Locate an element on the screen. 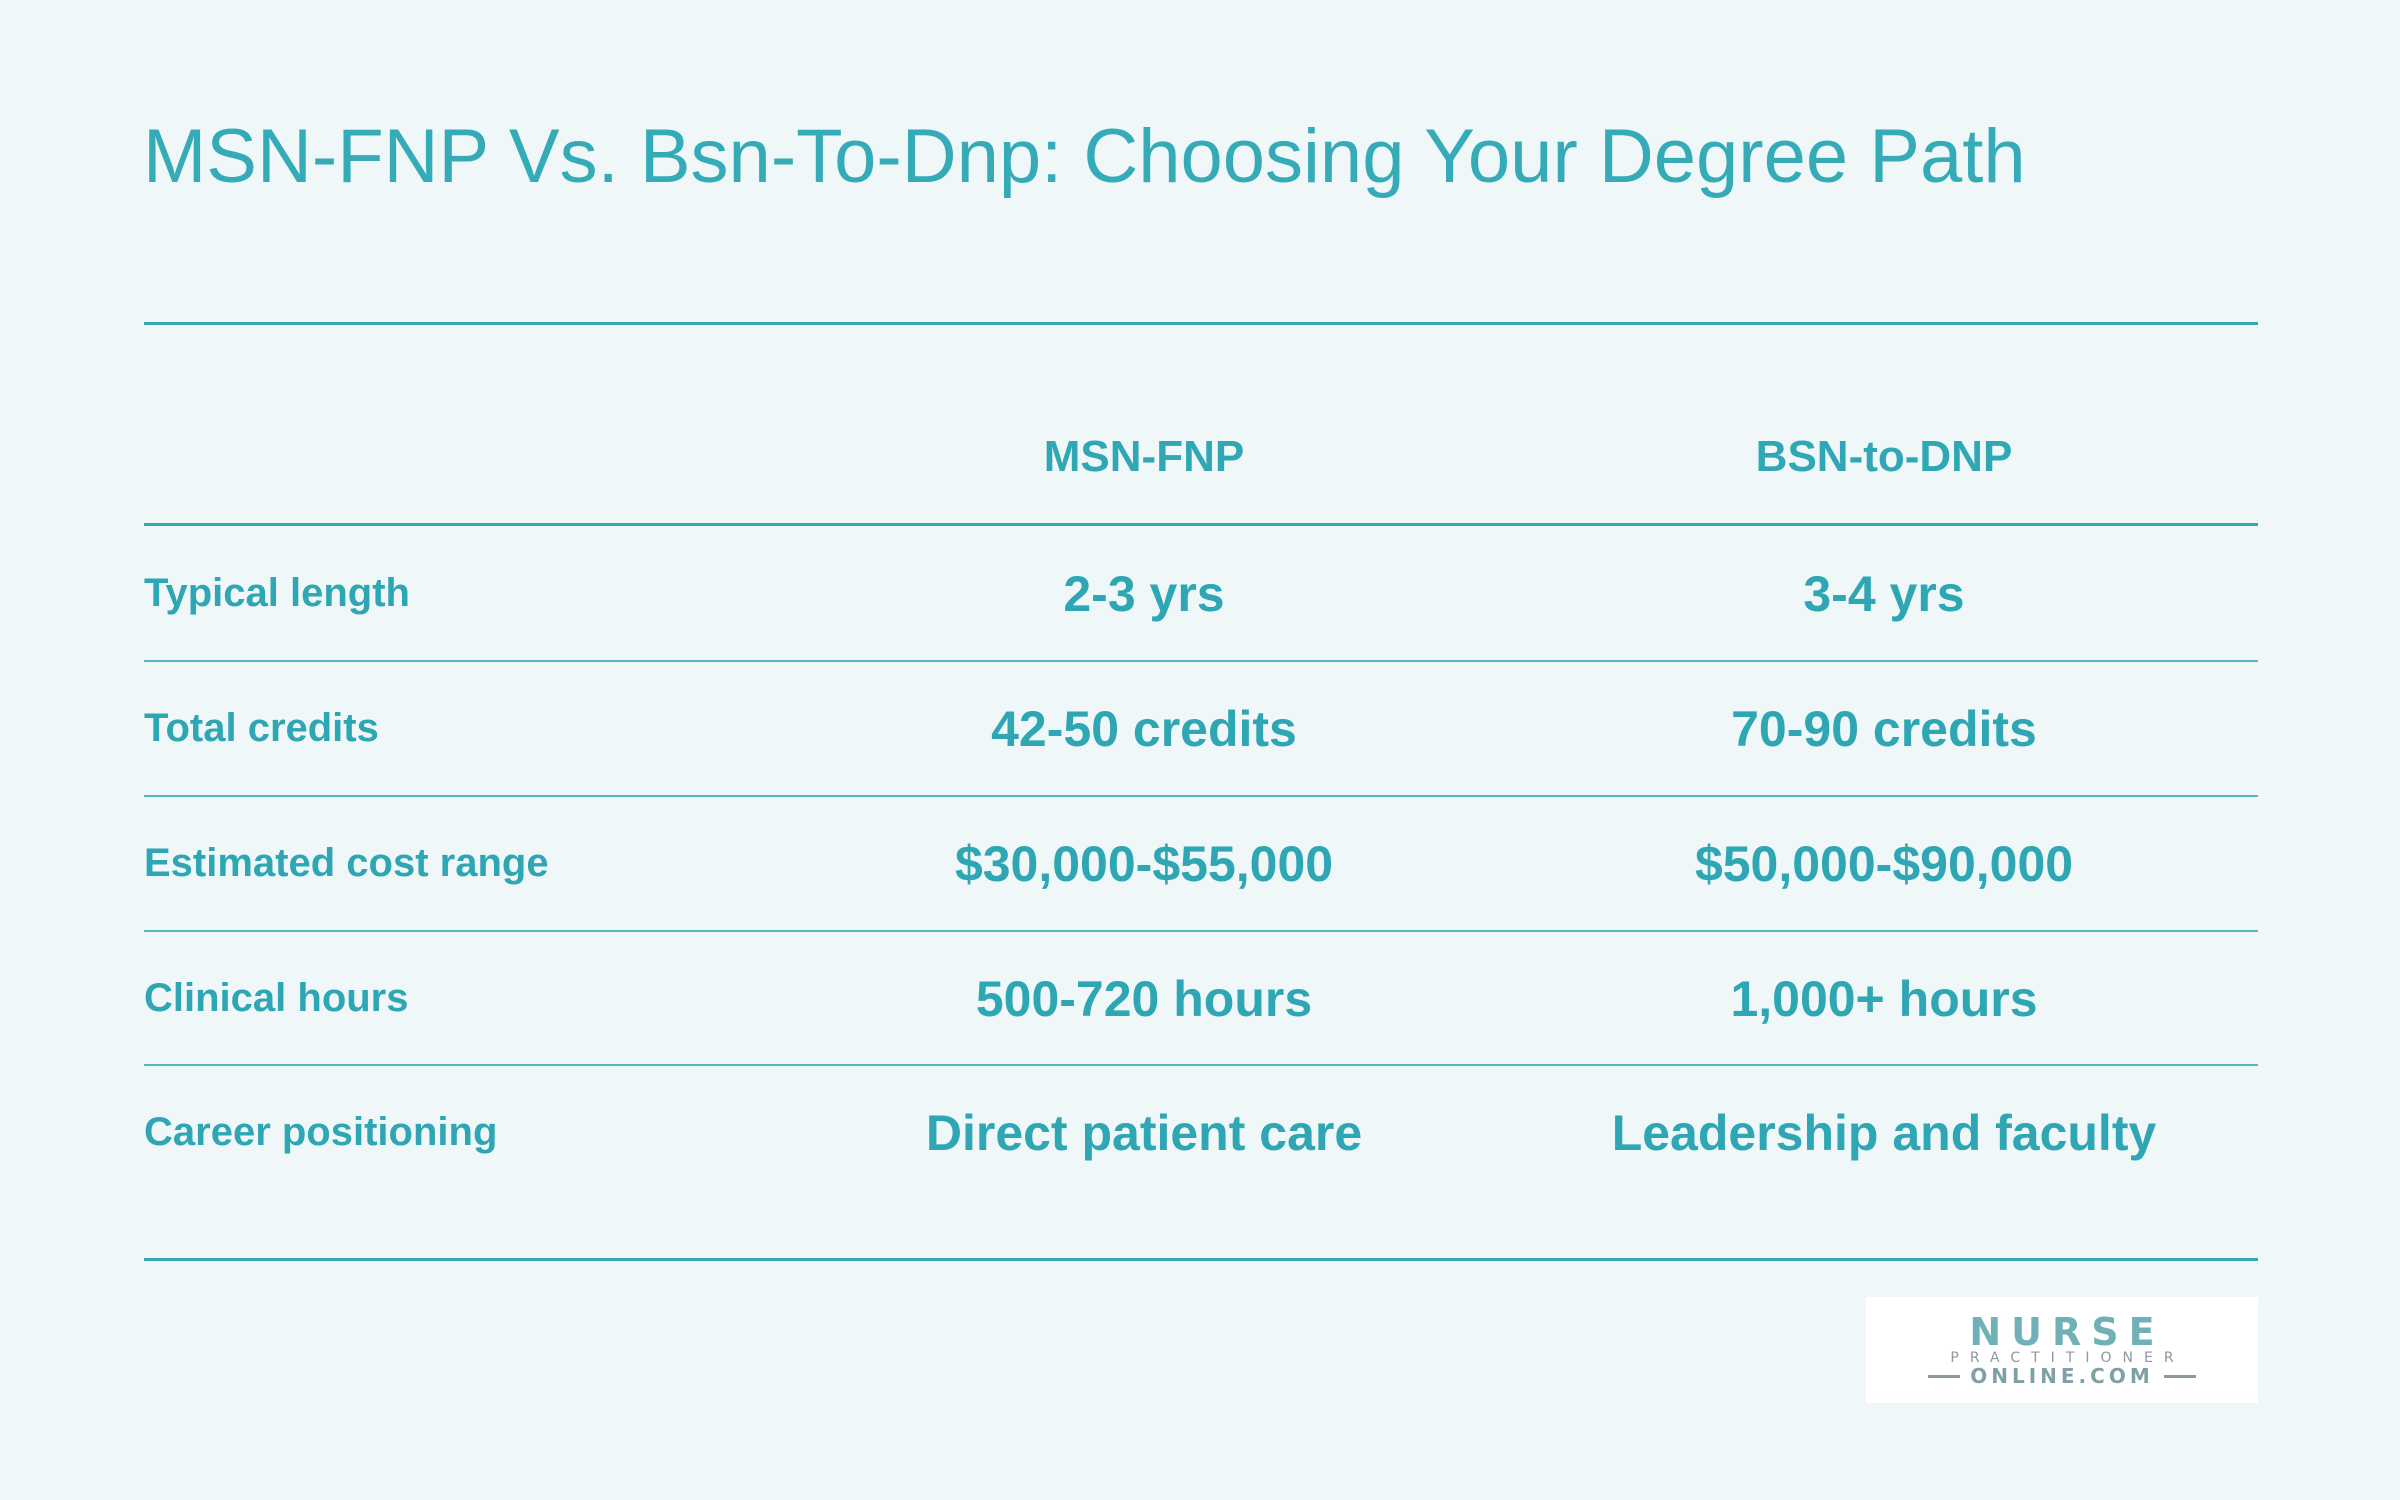 This screenshot has height=1500, width=2400. row-label: Total credits is located at coordinates (261, 728).